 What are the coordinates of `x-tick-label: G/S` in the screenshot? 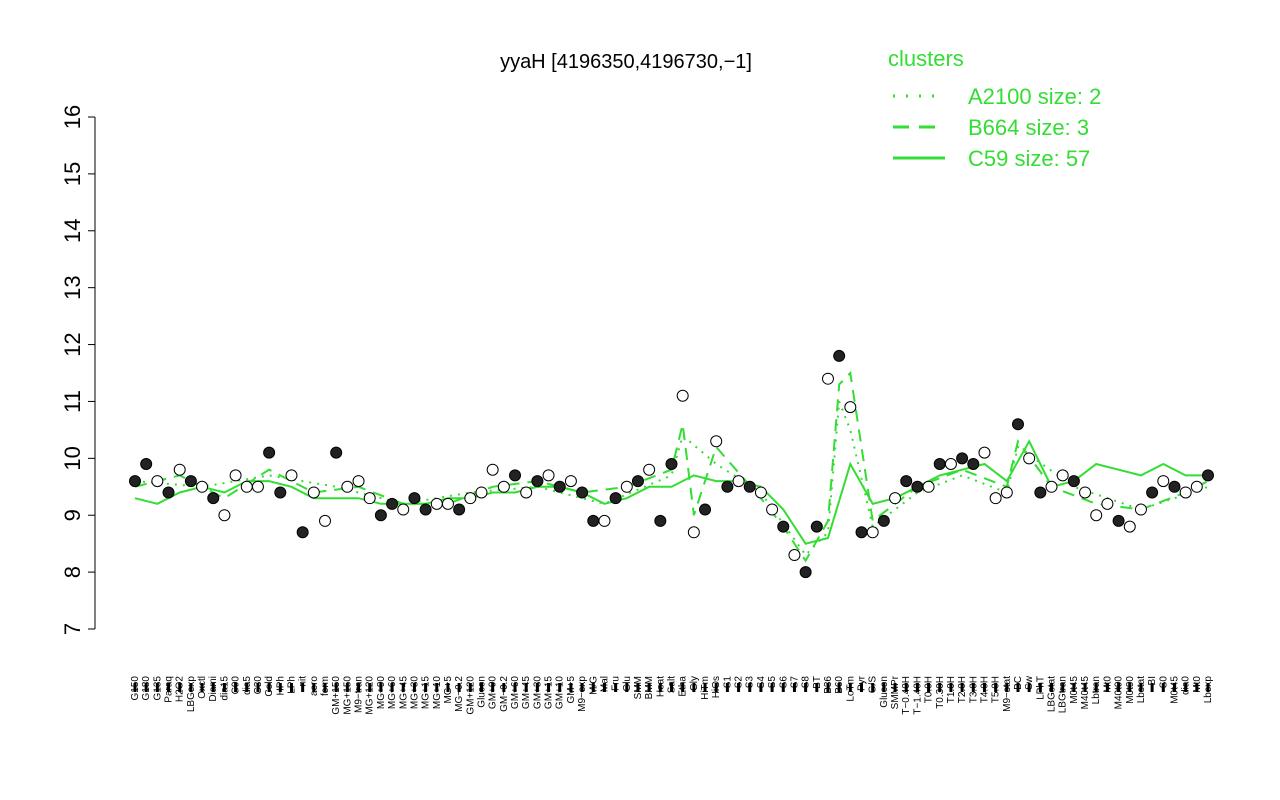 It's located at (873, 685).